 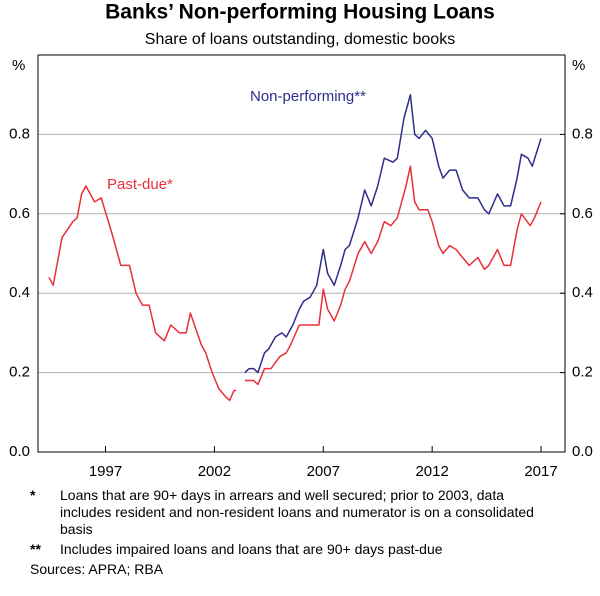 What do you see at coordinates (582, 372) in the screenshot?
I see `y2-tick-label: 0.2` at bounding box center [582, 372].